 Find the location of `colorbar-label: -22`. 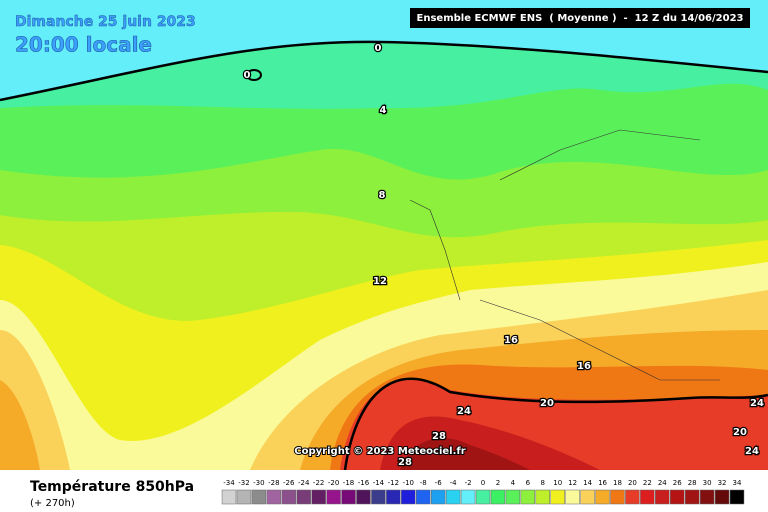

colorbar-label: -22 is located at coordinates (318, 483).